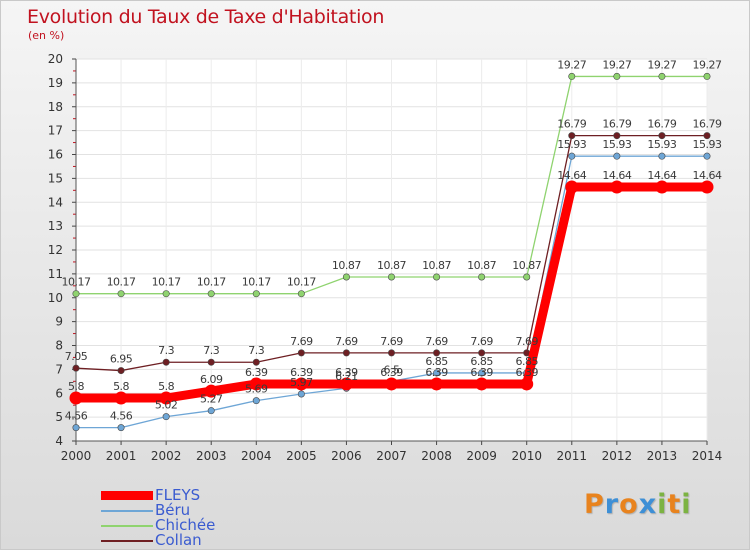 The height and width of the screenshot is (550, 750). I want to click on legend-label-chichee: Chichée, so click(185, 525).